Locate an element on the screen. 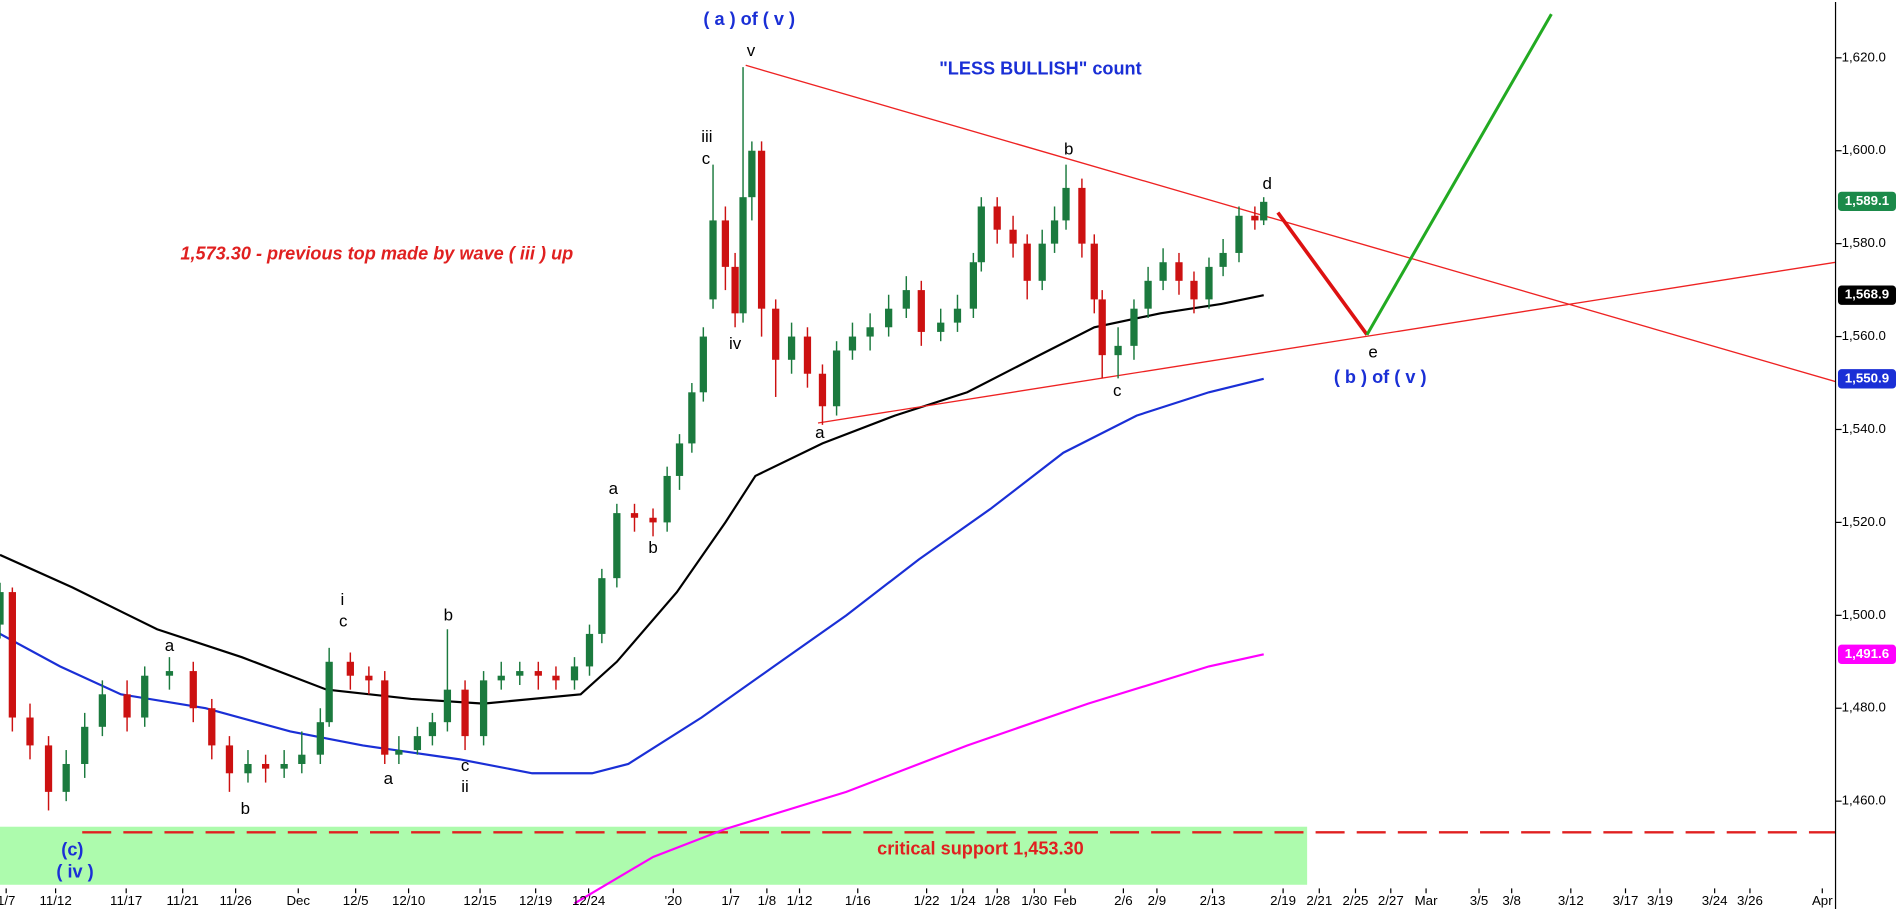  annotation: critical support 1,453.30 is located at coordinates (980, 848).